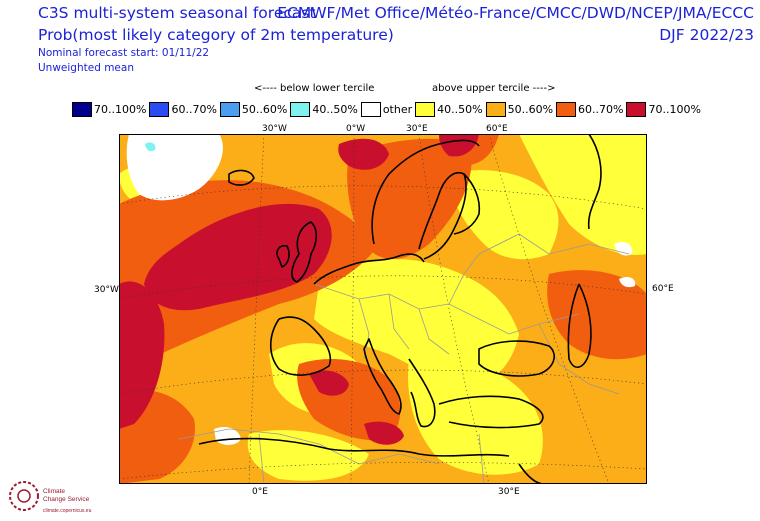 This screenshot has height=521, width=760. I want to click on region-above-60-70-east, so click(597, 315).